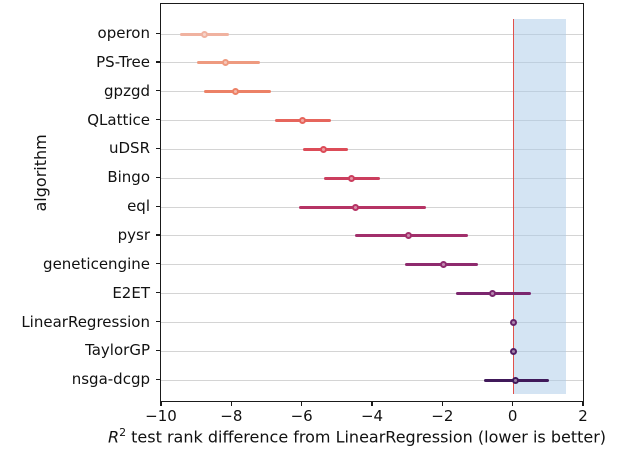 This screenshot has height=454, width=618. Describe the element at coordinates (204, 34) in the screenshot. I see `point-marker-operon` at that location.